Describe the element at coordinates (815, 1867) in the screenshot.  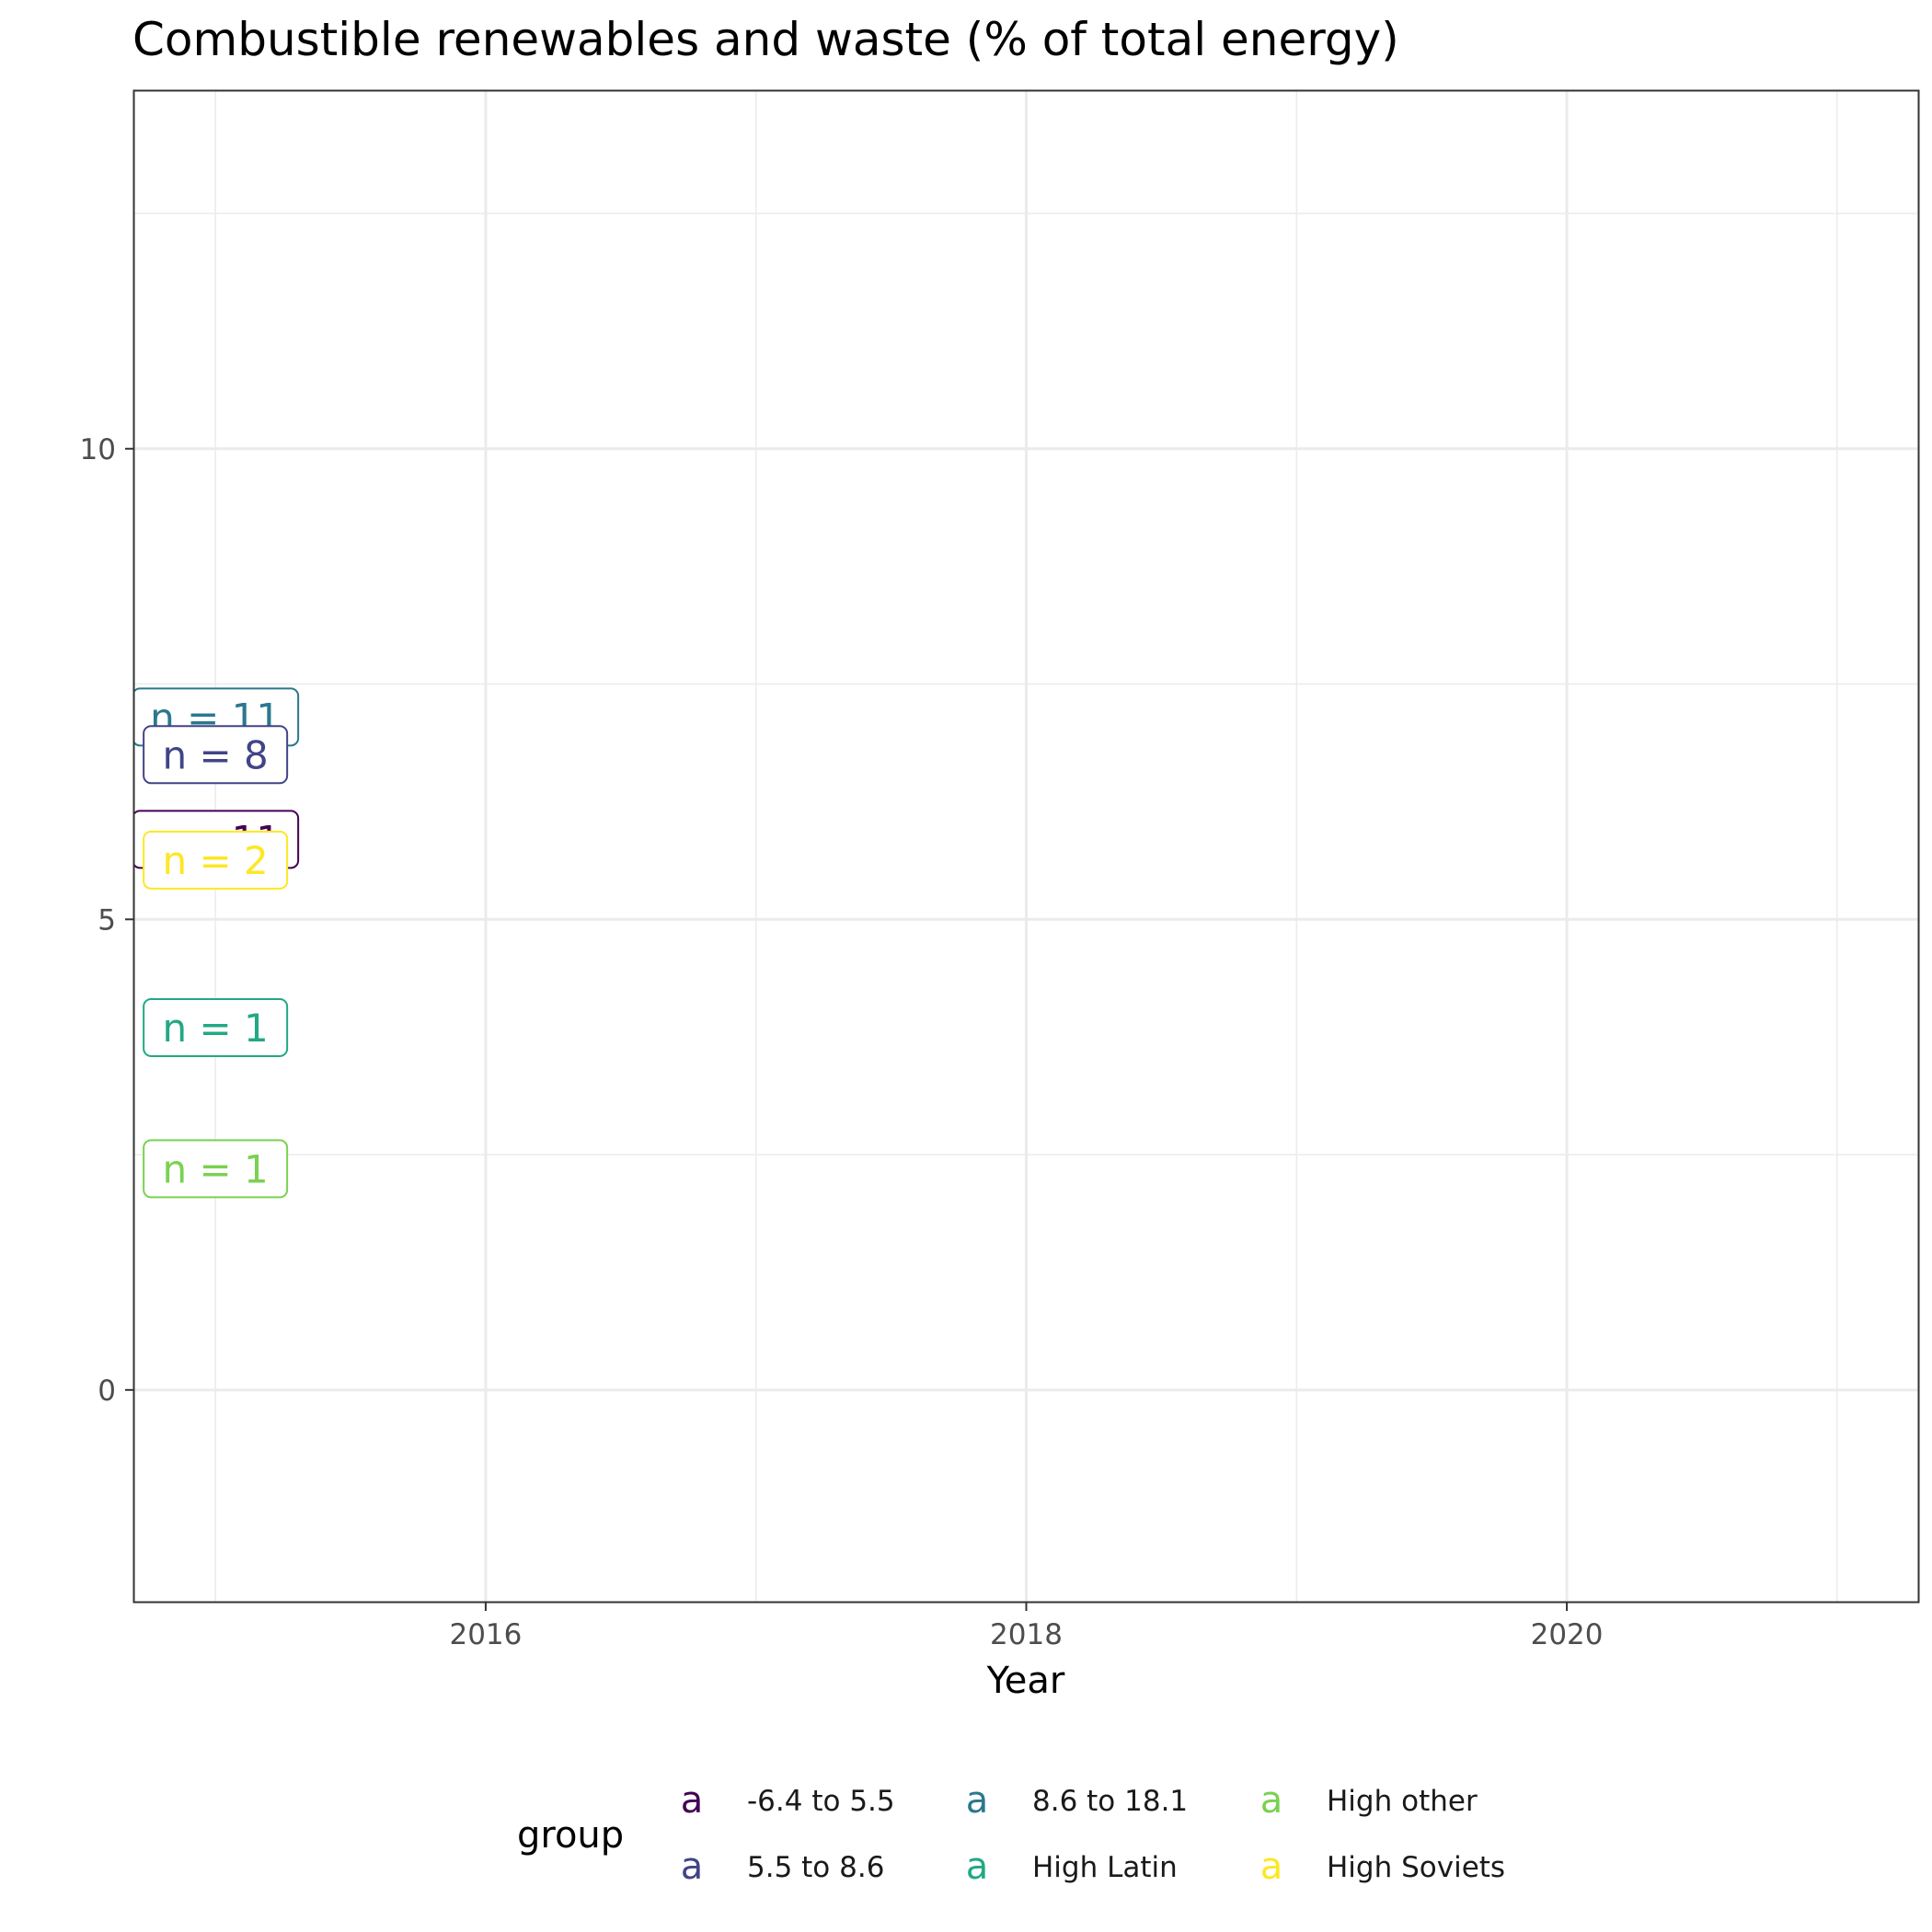
I see `legend-label: 5.5 to 8.6` at that location.